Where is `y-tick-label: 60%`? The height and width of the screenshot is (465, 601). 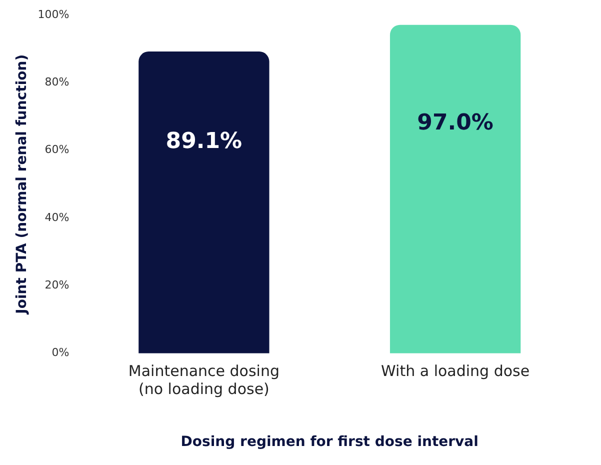 y-tick-label: 60% is located at coordinates (57, 149).